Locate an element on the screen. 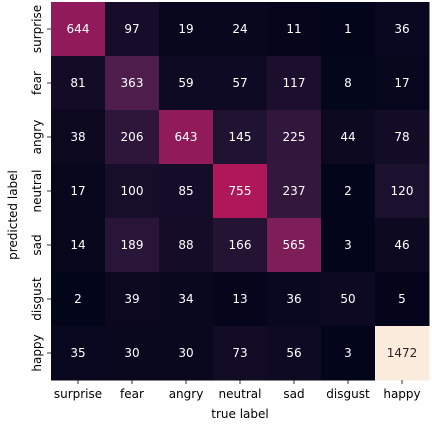 The height and width of the screenshot is (434, 432). heatmap-cell-angry-disgust is located at coordinates (348, 137).